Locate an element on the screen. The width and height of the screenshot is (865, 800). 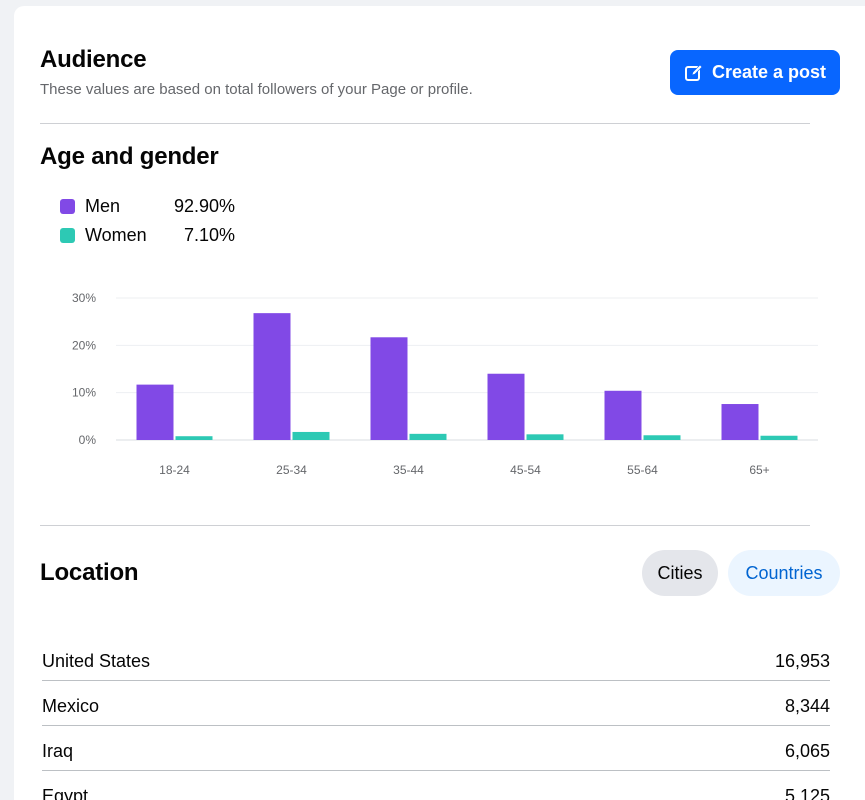
legend-value-men: 92.90% is located at coordinates (204, 206).